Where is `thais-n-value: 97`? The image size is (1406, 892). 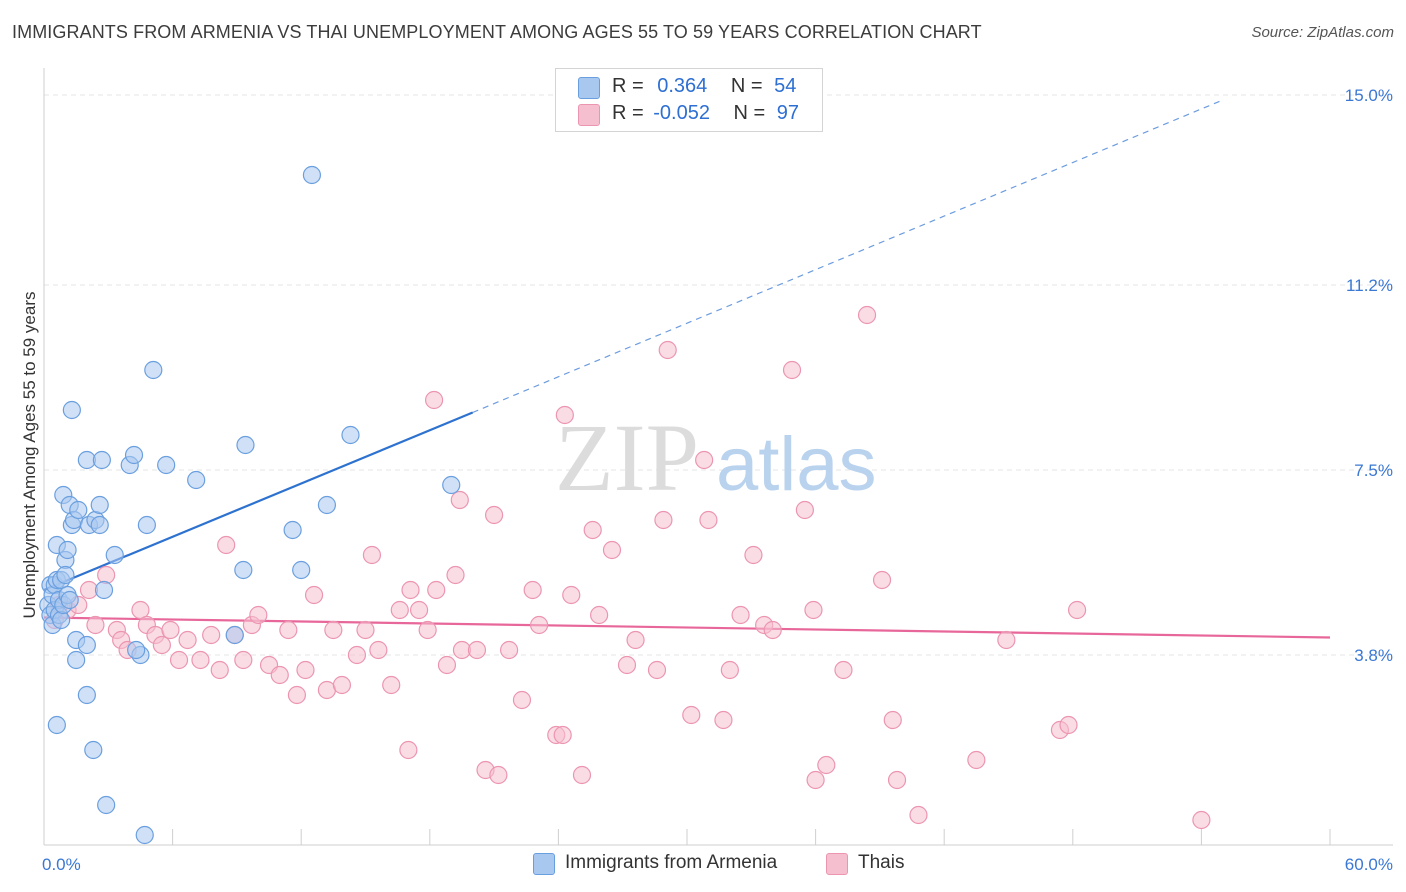
thais-n-value: 97 is located at coordinates (788, 113).